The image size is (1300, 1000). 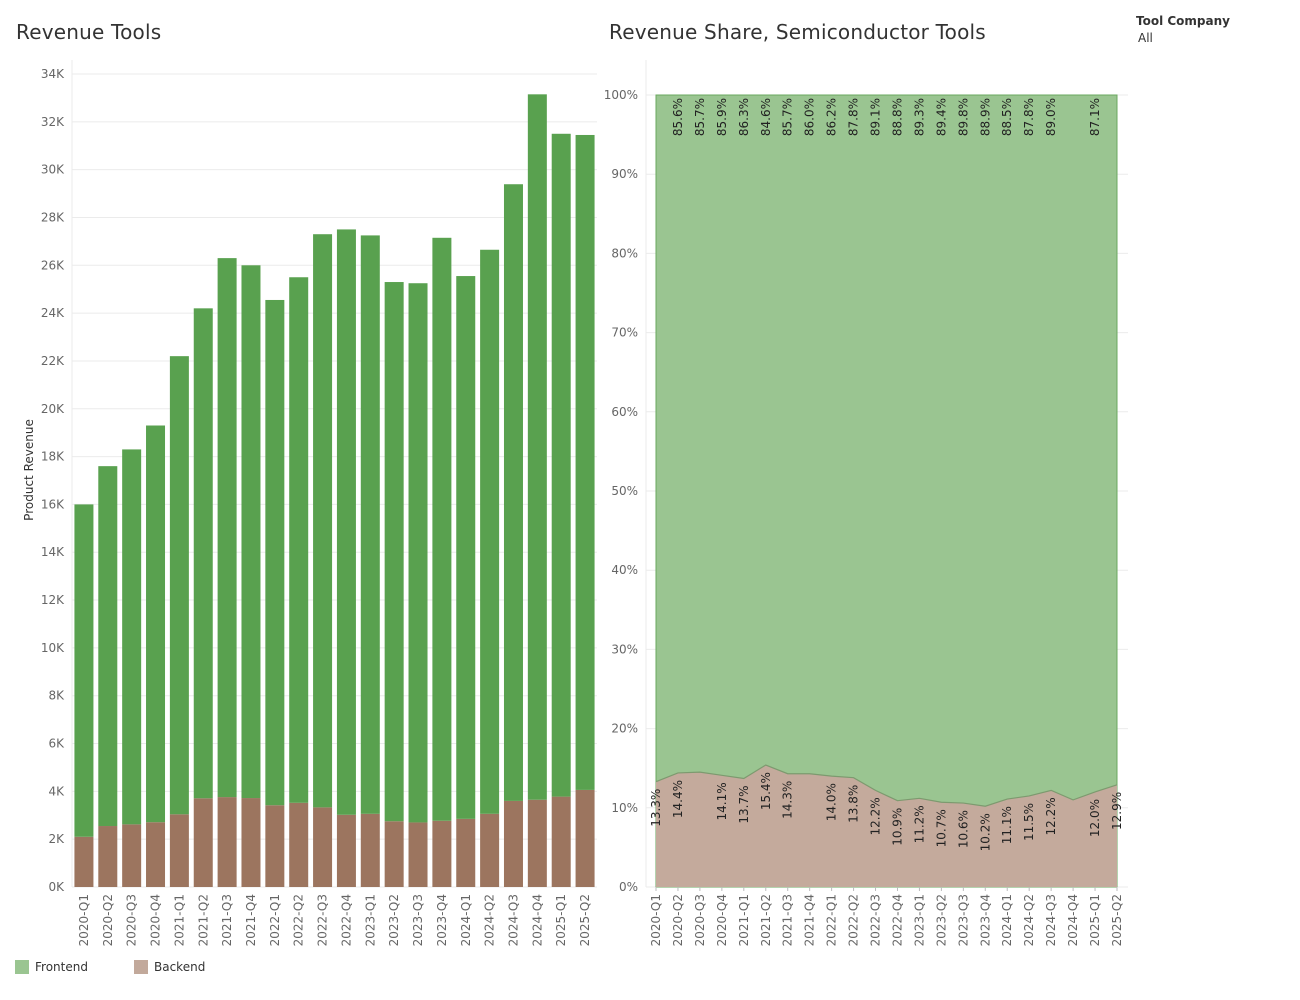 I want to click on bar-x-tick-label: 2021-Q4, so click(x=251, y=920).